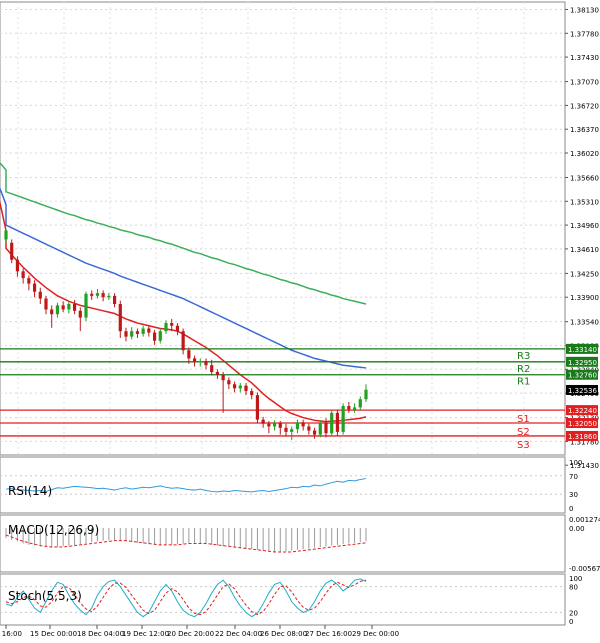 The height and width of the screenshot is (643, 600). Describe the element at coordinates (584, 520) in the screenshot. I see `macd-tick-label: 0.001274` at that location.